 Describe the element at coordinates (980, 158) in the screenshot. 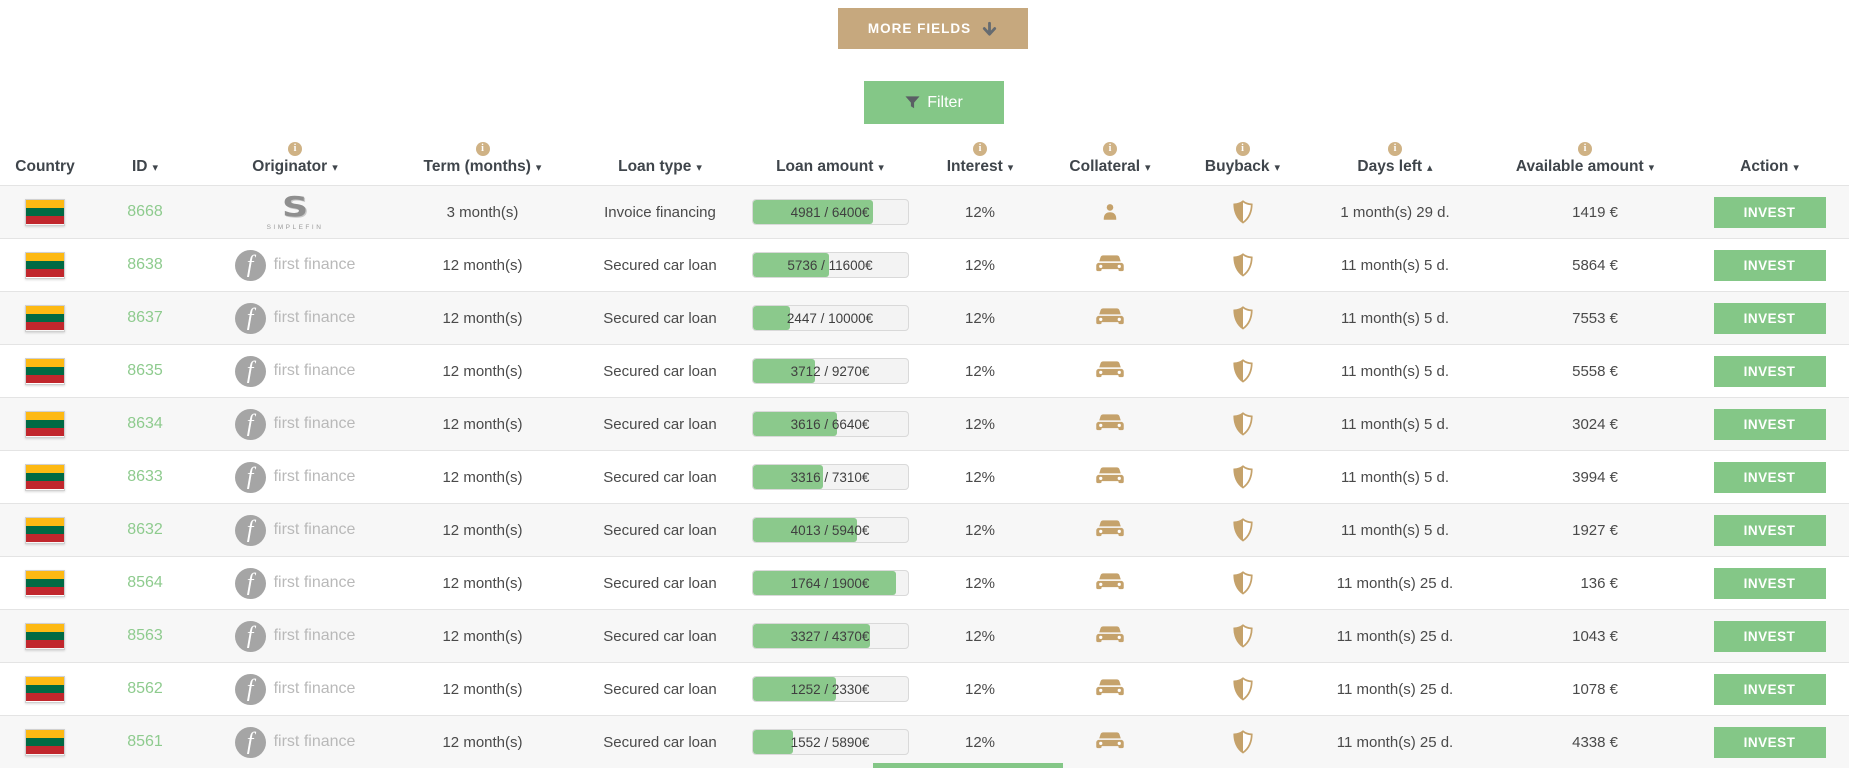

I see `column-header-interest: i Interest ▾` at that location.